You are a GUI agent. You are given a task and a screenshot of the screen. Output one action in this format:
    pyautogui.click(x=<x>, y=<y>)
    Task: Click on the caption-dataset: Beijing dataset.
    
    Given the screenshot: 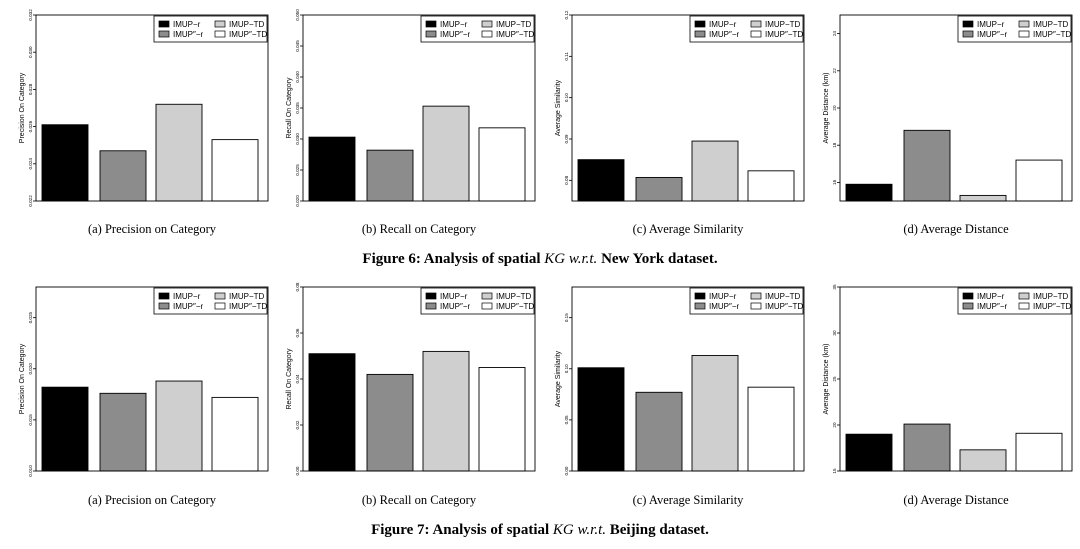 What is the action you would take?
    pyautogui.click(x=659, y=530)
    